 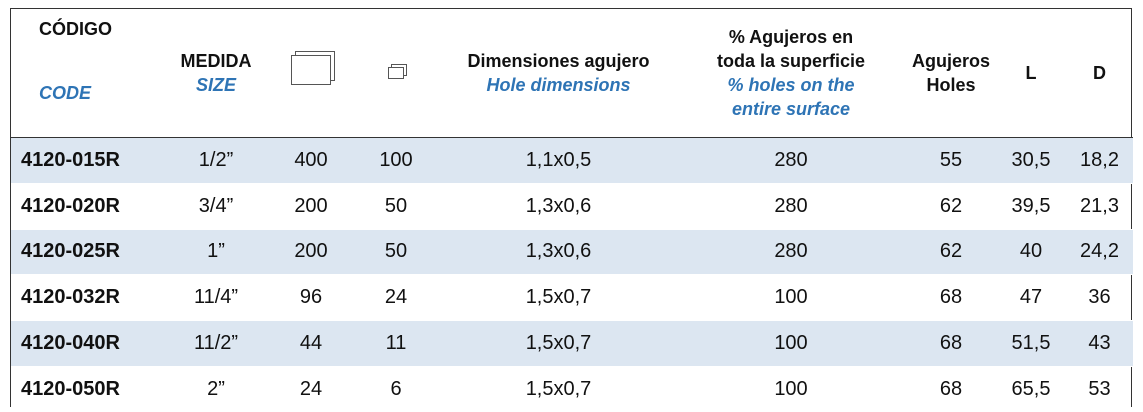 What do you see at coordinates (791, 109) in the screenshot?
I see `header-text-en: entire surface` at bounding box center [791, 109].